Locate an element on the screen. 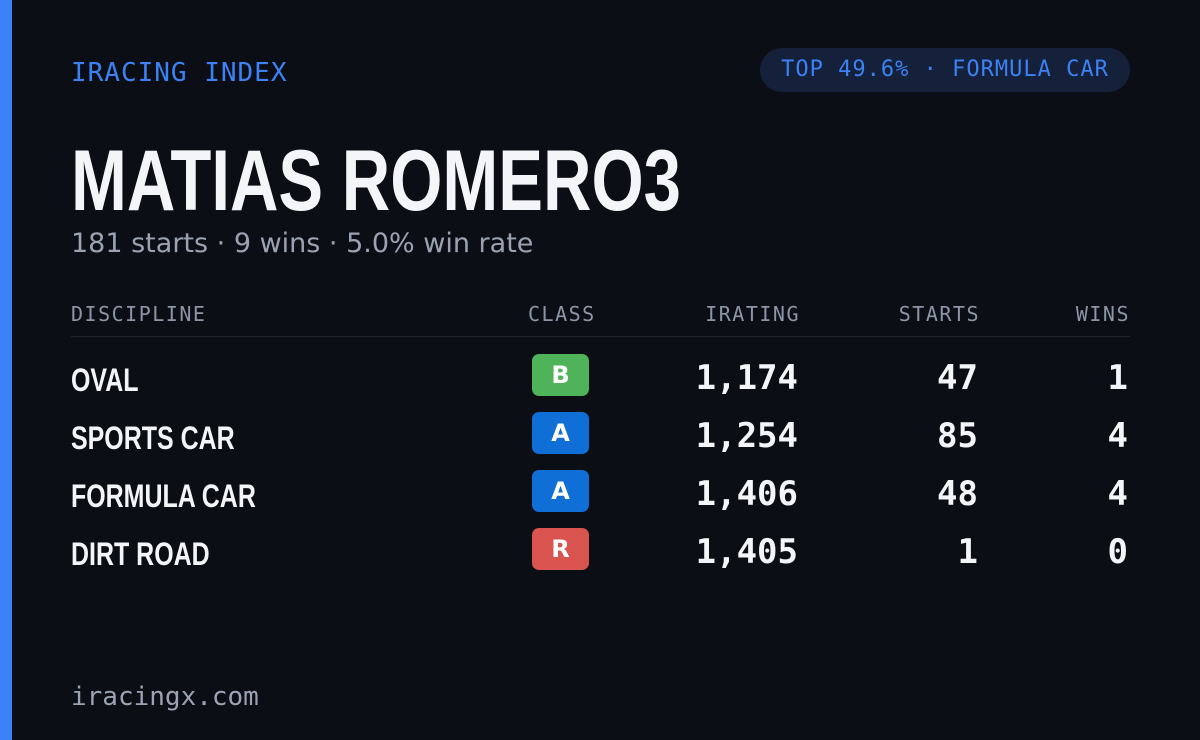 The width and height of the screenshot is (1200, 740). rank-badge: TOP 49.6% · FORMULA CAR is located at coordinates (945, 70).